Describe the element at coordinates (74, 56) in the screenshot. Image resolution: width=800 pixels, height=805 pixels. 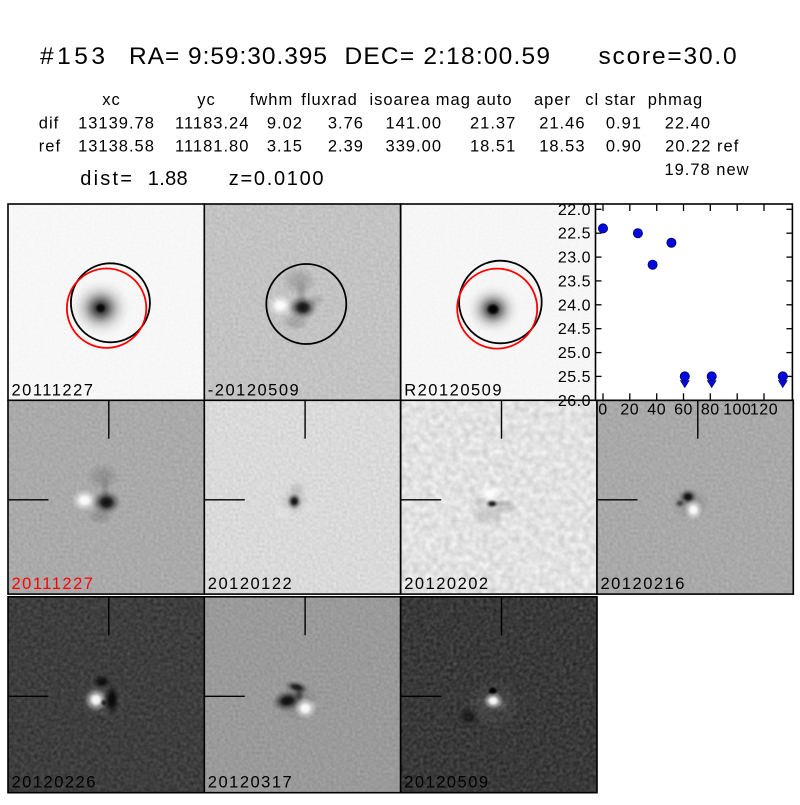
I see `svg-text: #153` at that location.